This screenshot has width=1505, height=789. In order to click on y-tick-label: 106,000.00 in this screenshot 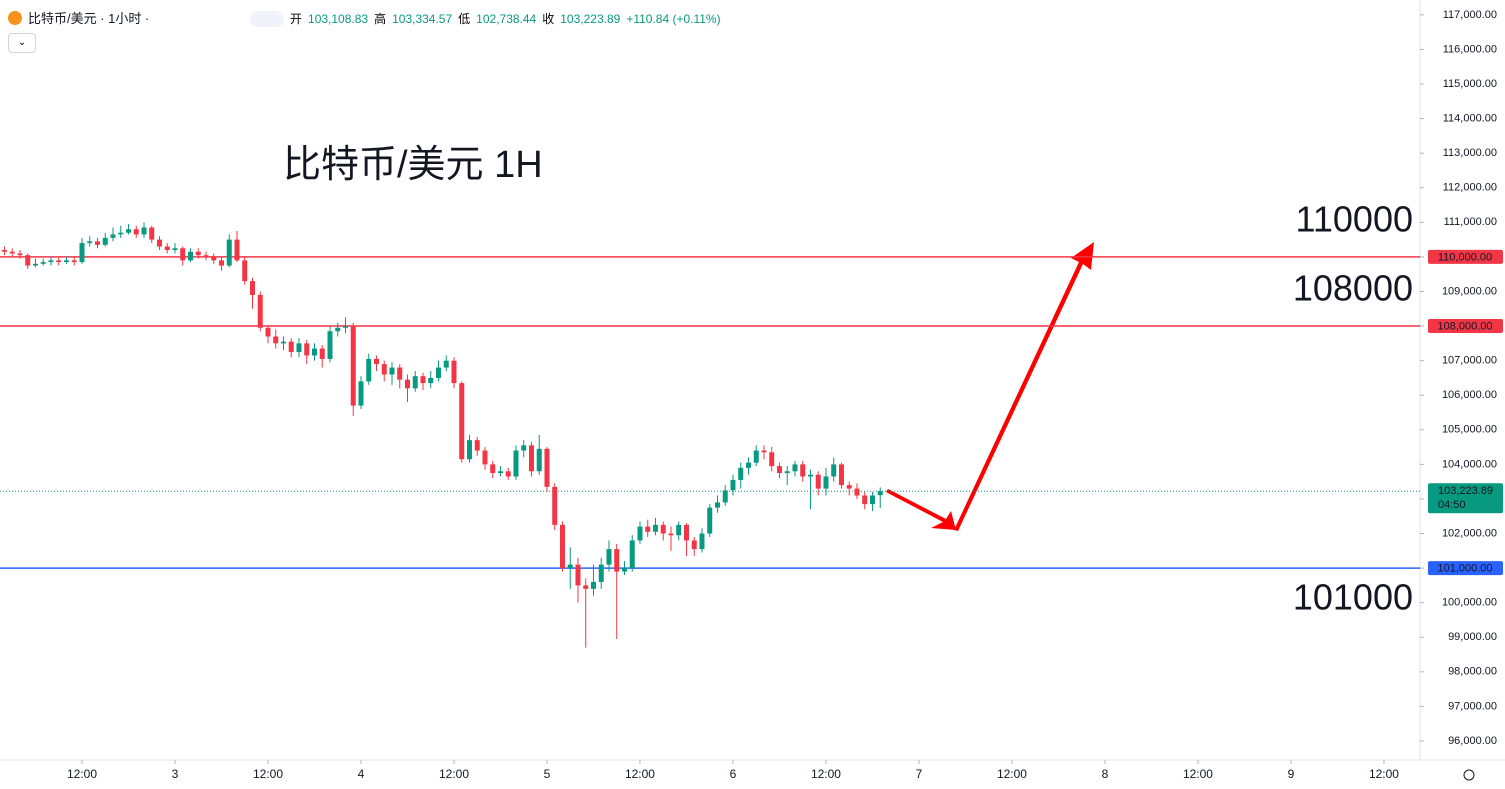, I will do `click(1469, 395)`.